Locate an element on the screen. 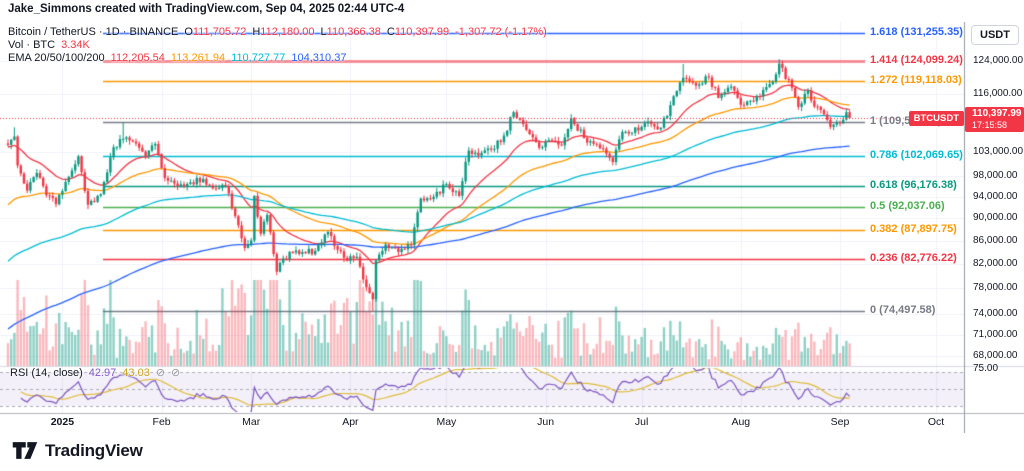 The height and width of the screenshot is (471, 1024). price-tick: 71,000.00 is located at coordinates (995, 334).